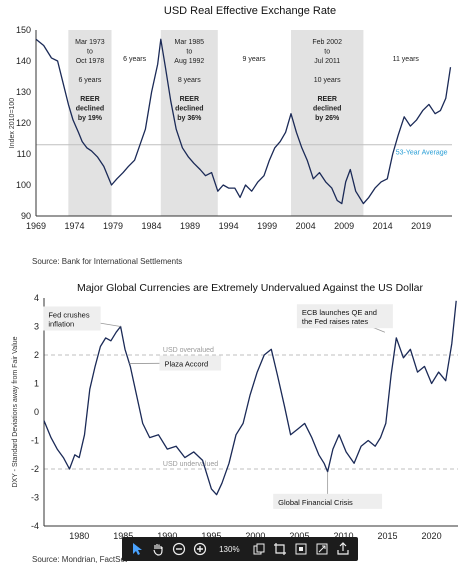  Describe the element at coordinates (69, 315) in the screenshot. I see `callout-text: Fed crushes` at that location.